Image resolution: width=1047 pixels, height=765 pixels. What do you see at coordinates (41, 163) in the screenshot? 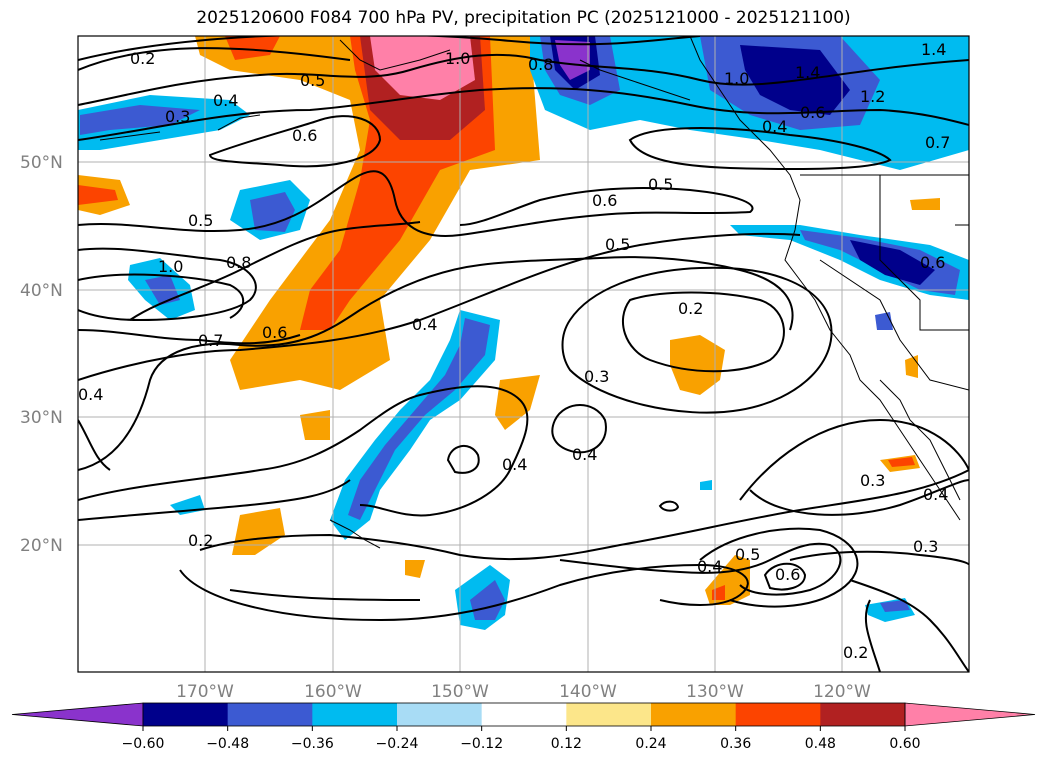
I see `lat-label: 50°N` at bounding box center [41, 163].